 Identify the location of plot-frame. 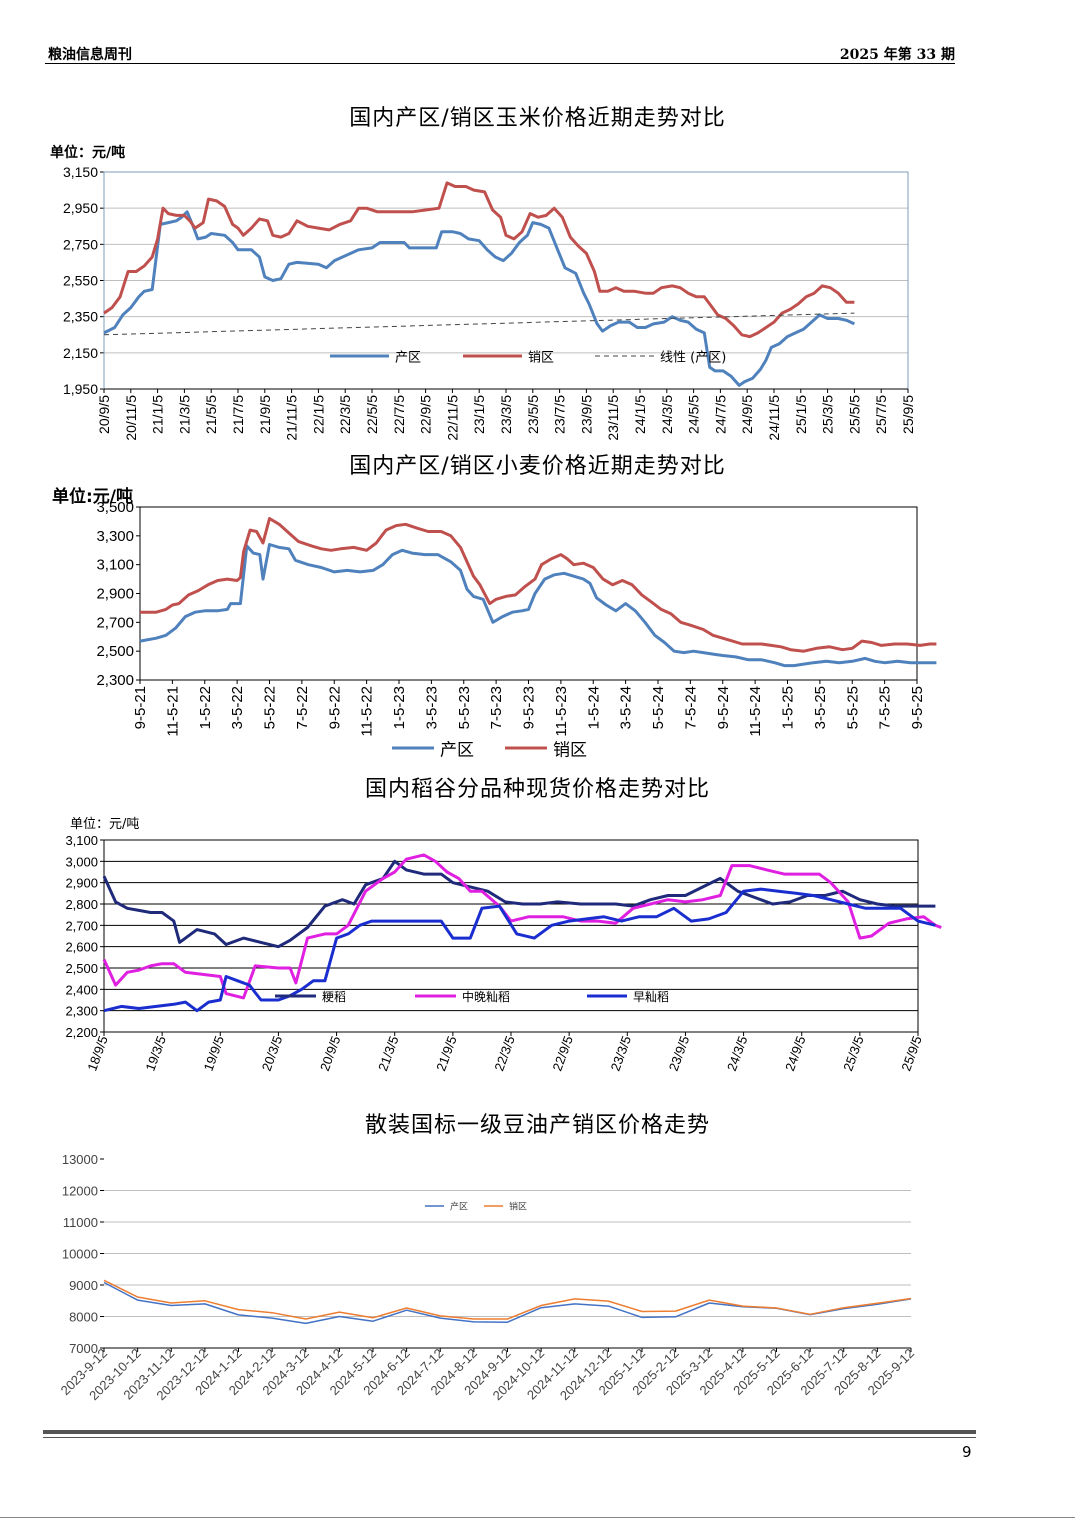
(511, 936).